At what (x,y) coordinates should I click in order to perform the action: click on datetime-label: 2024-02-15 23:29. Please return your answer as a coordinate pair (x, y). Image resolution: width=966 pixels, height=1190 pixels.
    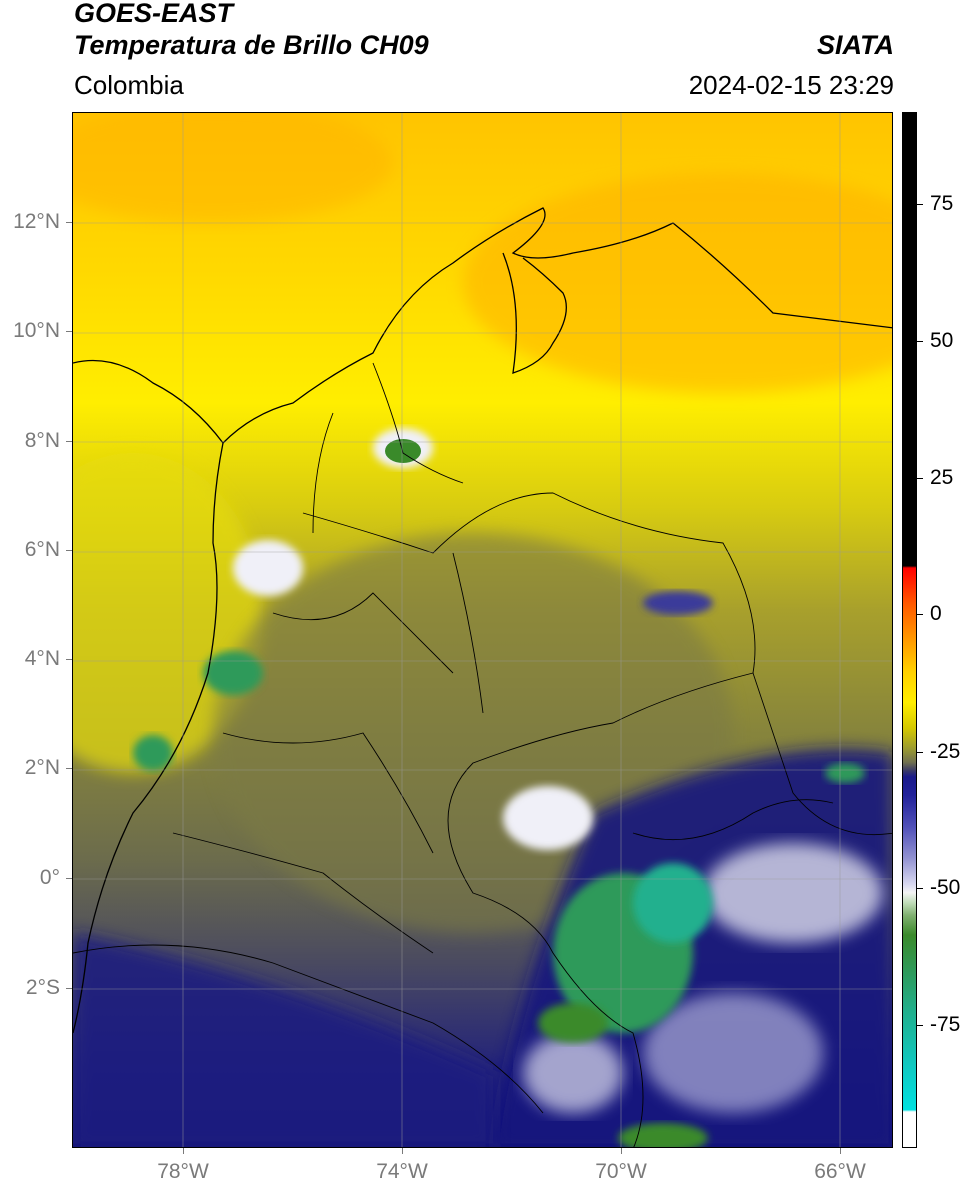
    Looking at the image, I should click on (791, 85).